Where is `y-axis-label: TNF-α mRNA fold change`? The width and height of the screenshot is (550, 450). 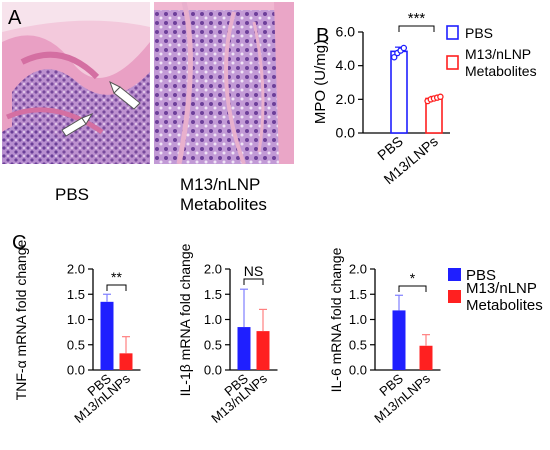 y-axis-label: TNF-α mRNA fold change is located at coordinates (21, 319).